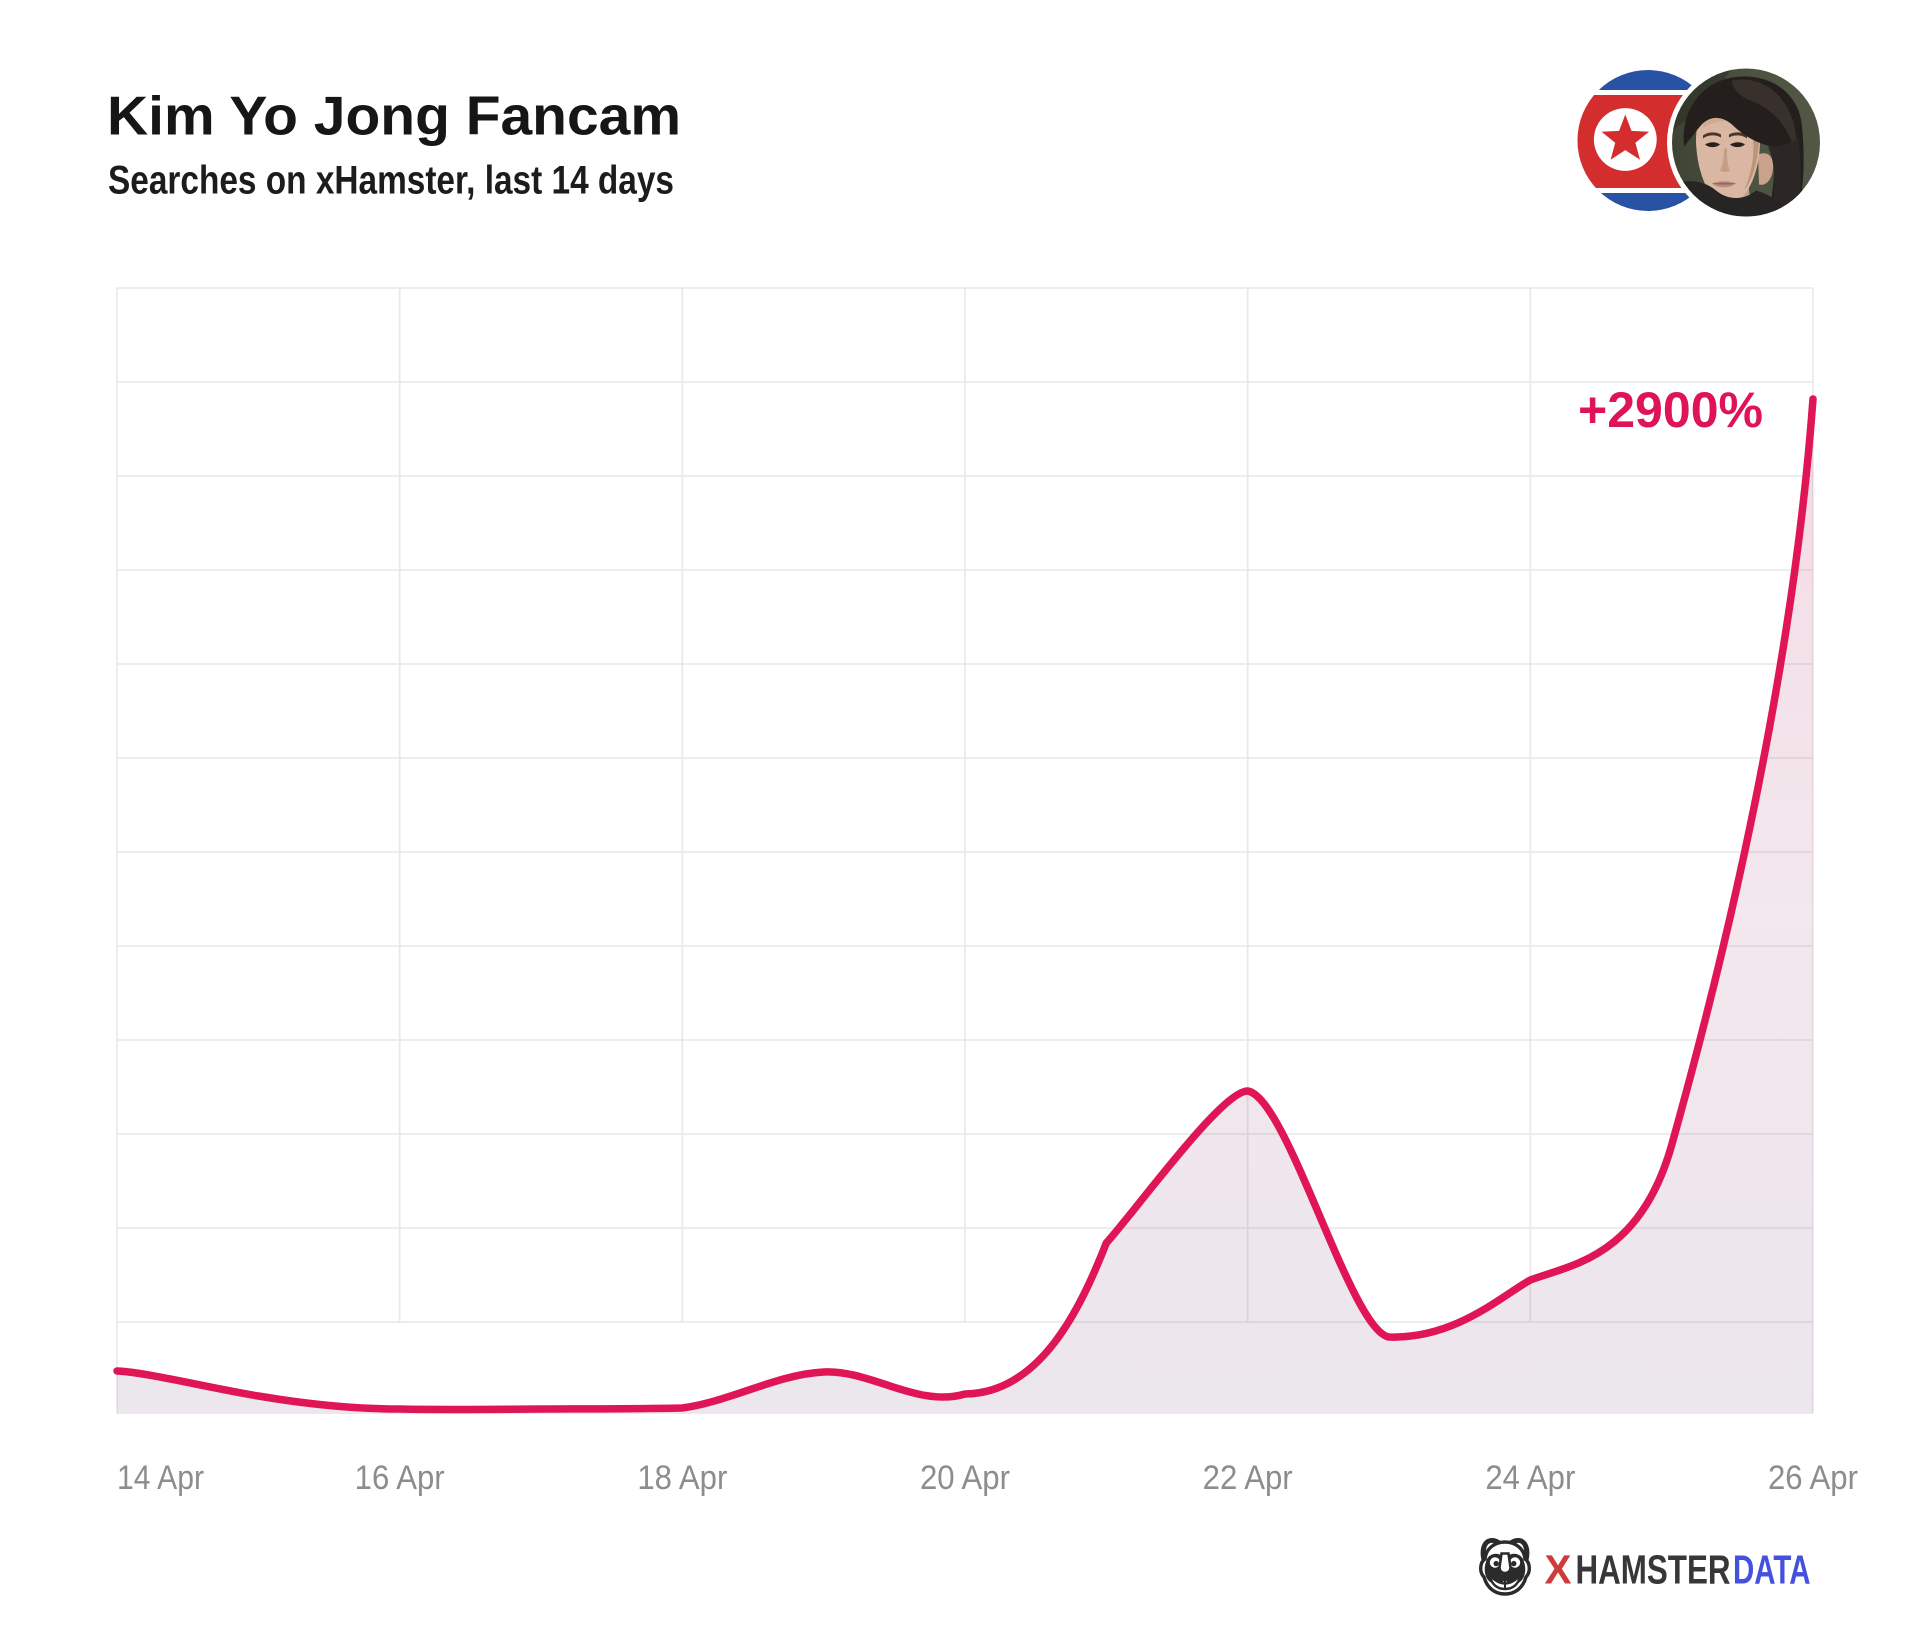 This screenshot has width=1920, height=1643. I want to click on svg-text: 24 Apr, so click(1530, 1478).